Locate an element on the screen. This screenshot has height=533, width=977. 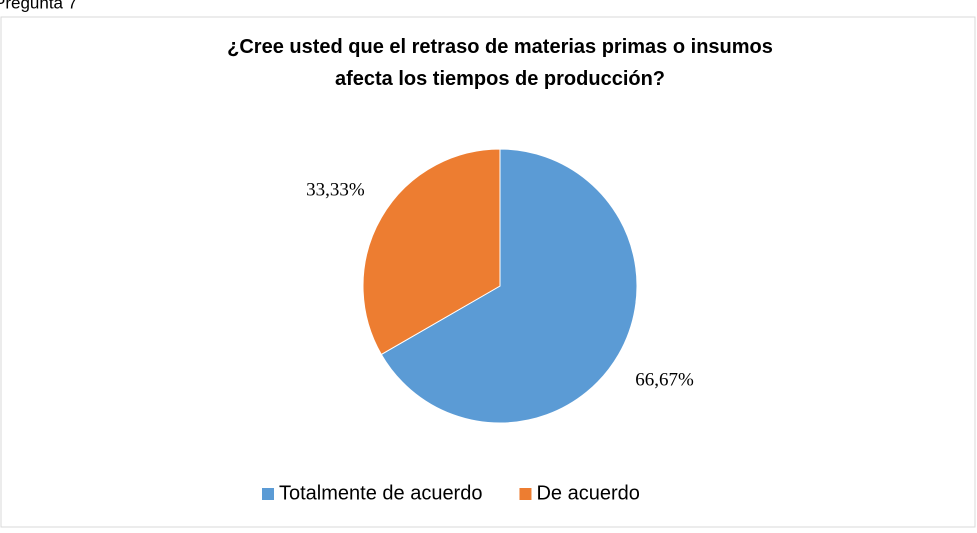
data-label: 33,33% is located at coordinates (335, 189).